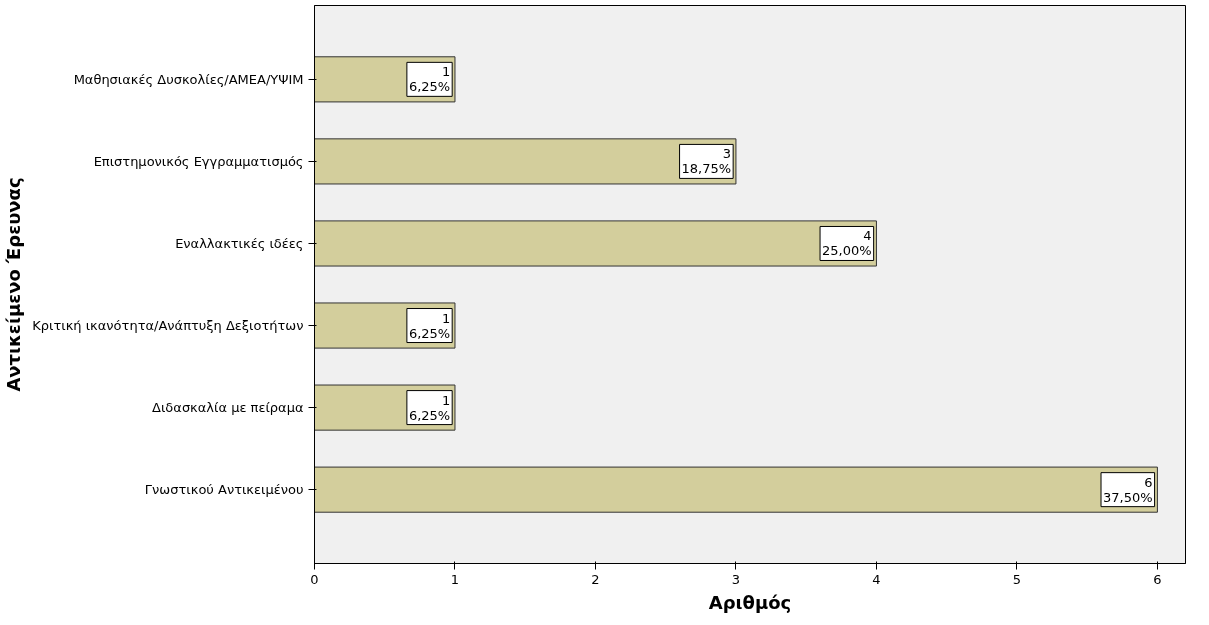  I want to click on data-label: 4 25,00%, so click(847, 243).